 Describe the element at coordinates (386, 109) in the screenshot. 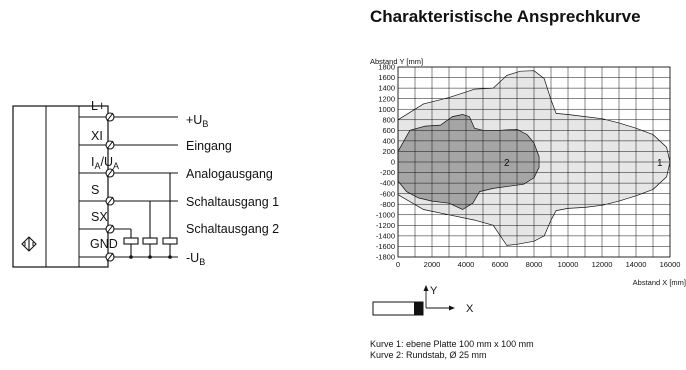

I see `y-tick-label: 1000` at that location.